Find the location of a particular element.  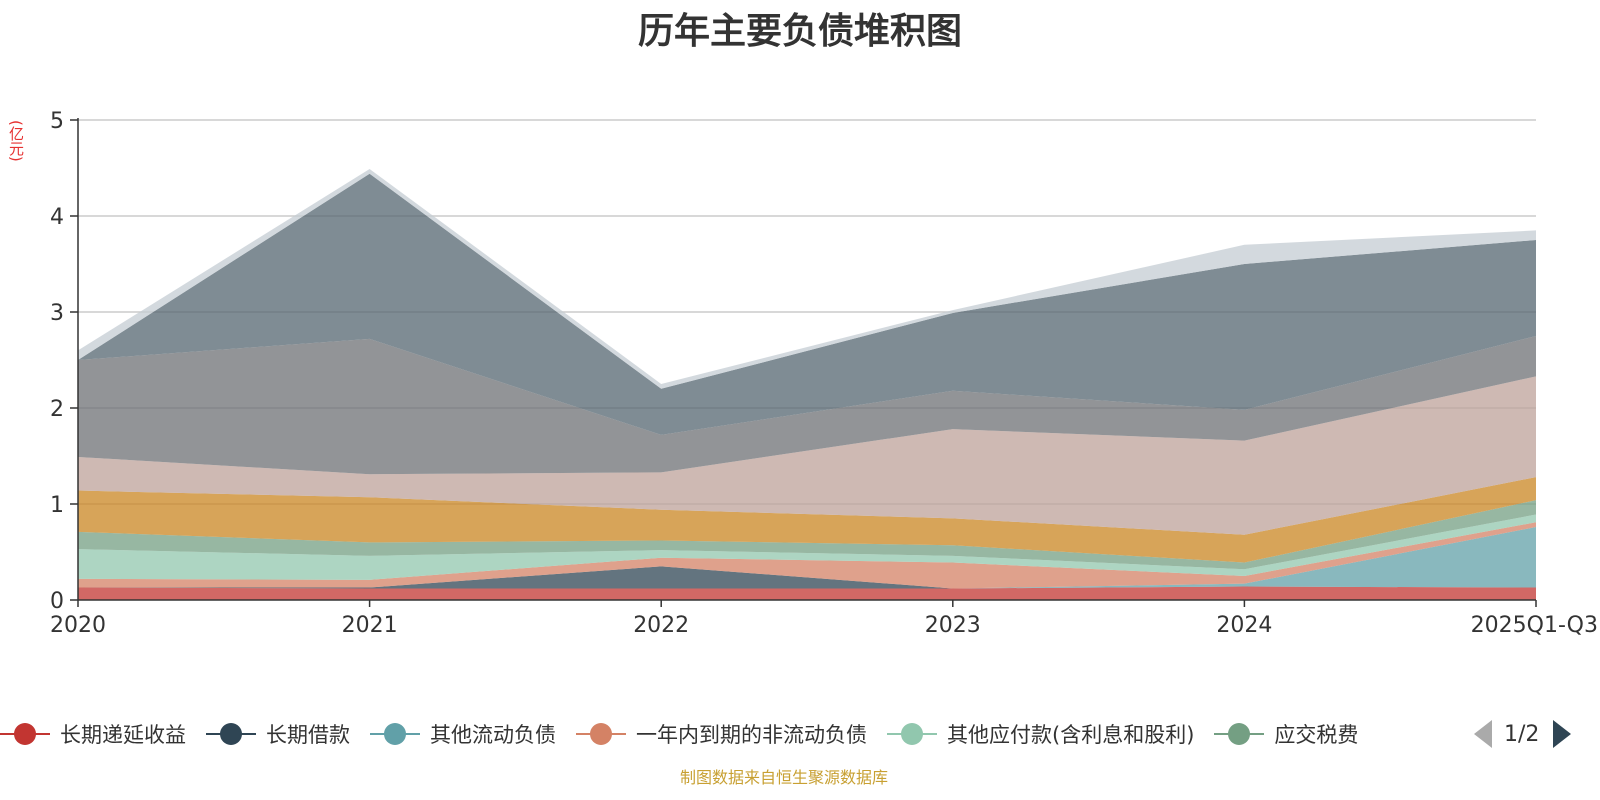

legend-next-icon is located at coordinates (1562, 734).